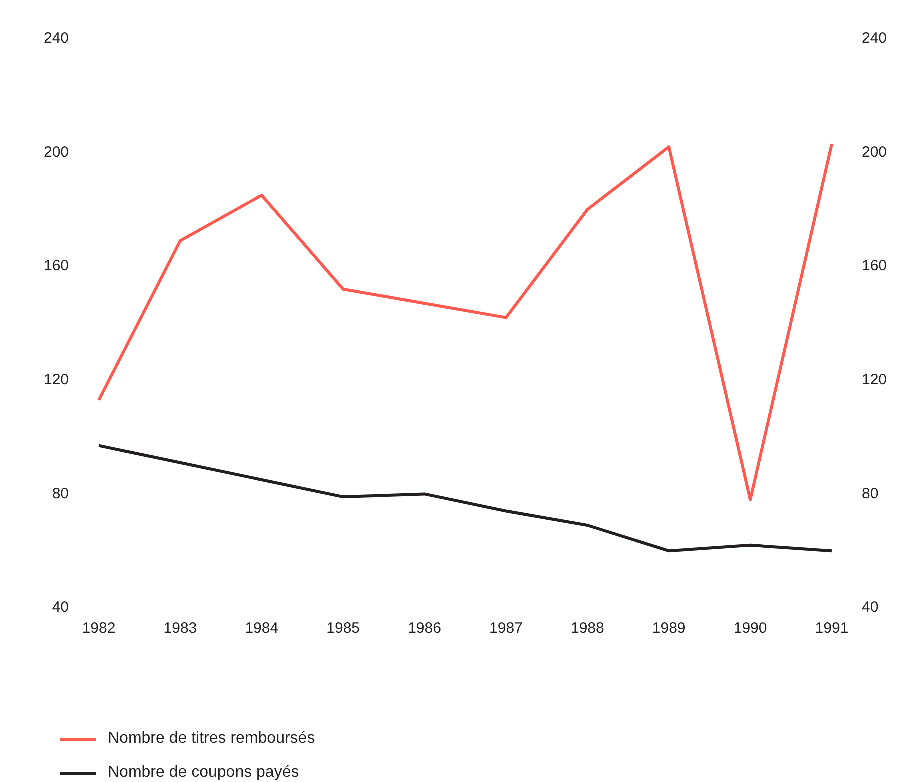  What do you see at coordinates (875, 152) in the screenshot?
I see `y2-tick-label: 200` at bounding box center [875, 152].